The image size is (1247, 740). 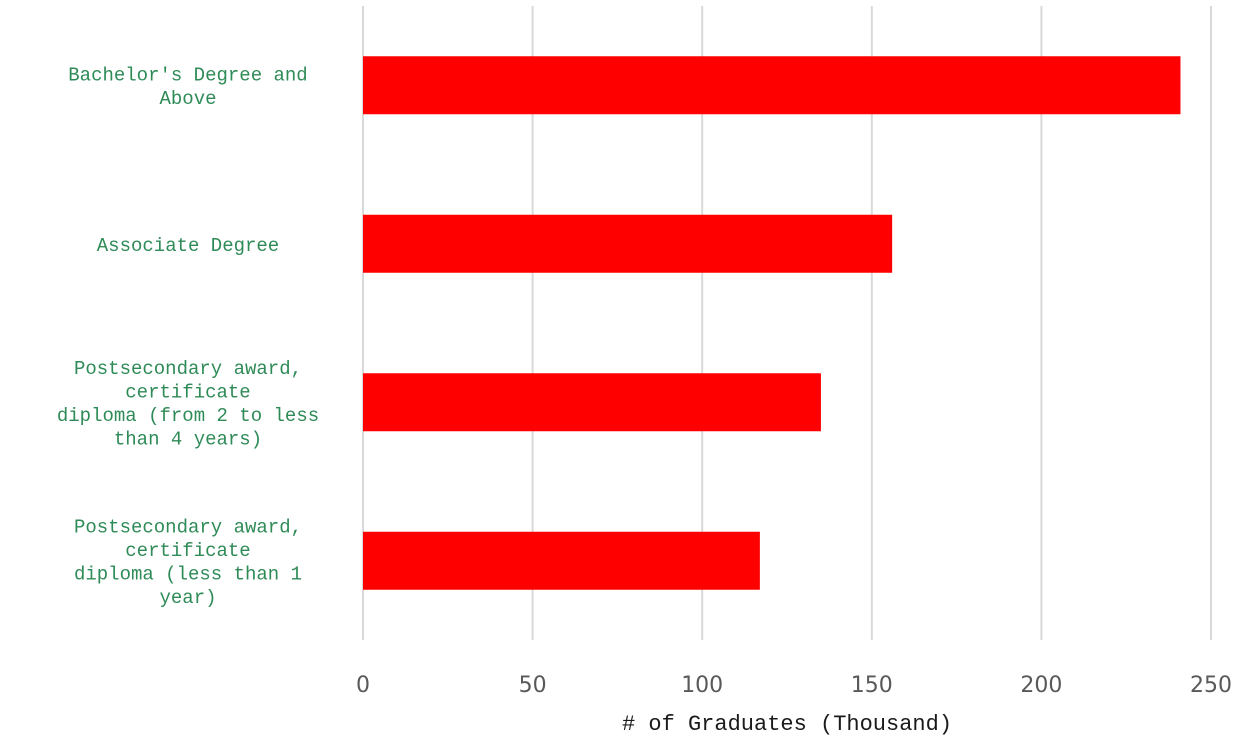 I want to click on tick-label-layer: 0 50 100 150 200 250, so click(x=794, y=685).